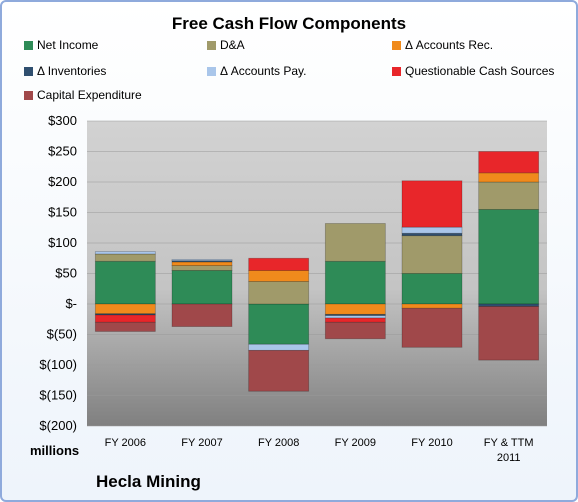  What do you see at coordinates (58, 425) in the screenshot?
I see `y-tick-label: $(200)` at bounding box center [58, 425].